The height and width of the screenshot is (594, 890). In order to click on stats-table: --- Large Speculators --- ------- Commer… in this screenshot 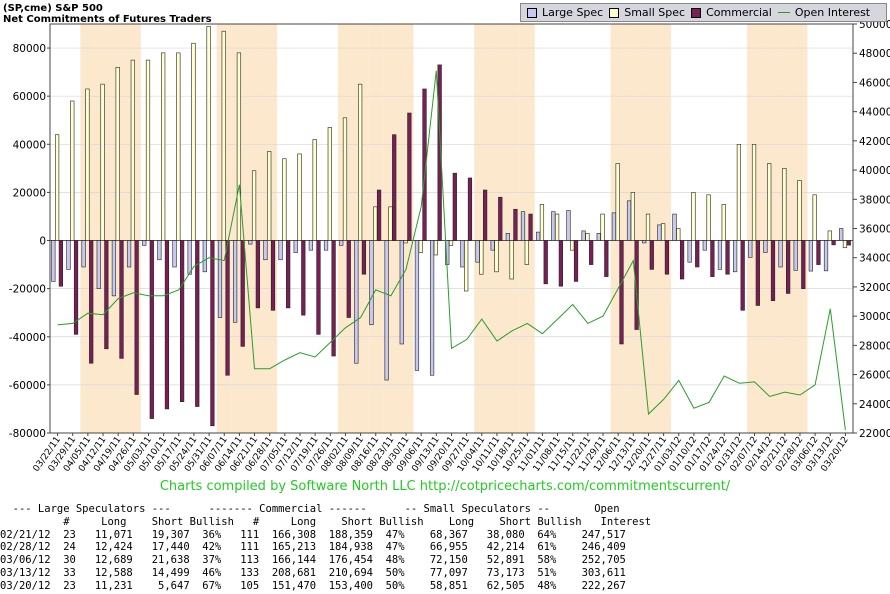, I will do `click(325, 548)`.